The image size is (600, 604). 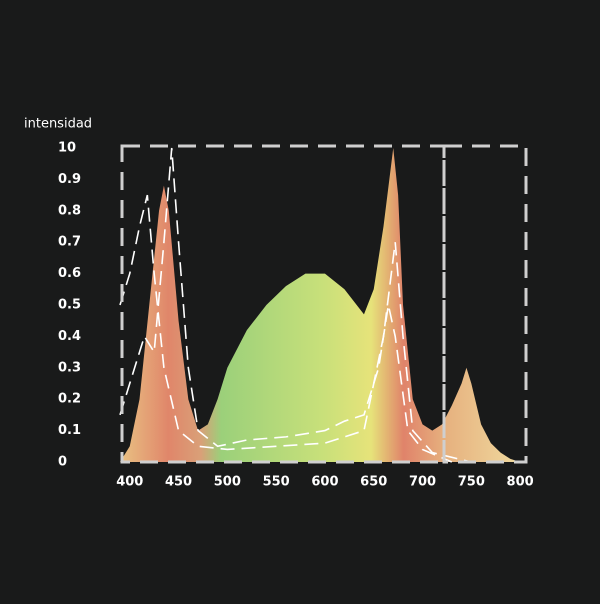 What do you see at coordinates (69, 179) in the screenshot?
I see `y-tick-label: 0.9` at bounding box center [69, 179].